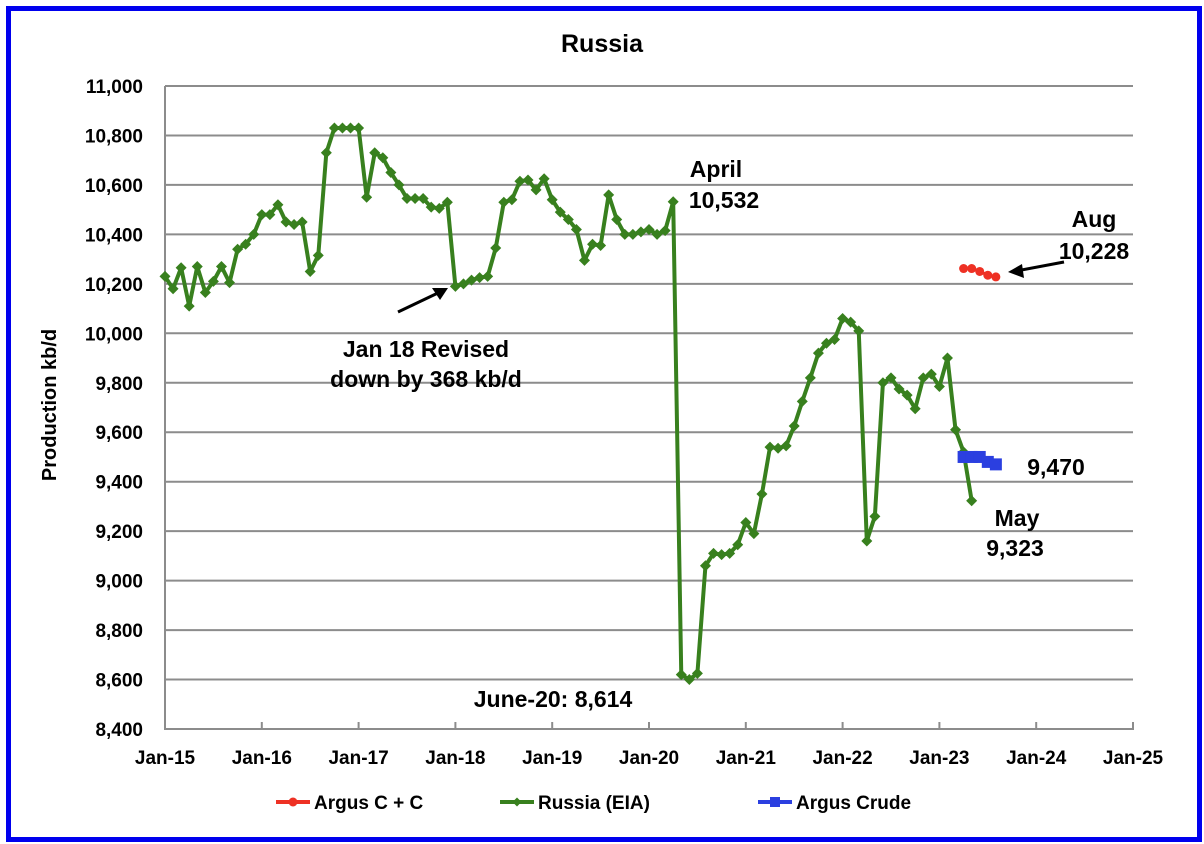 This screenshot has width=1204, height=844. Describe the element at coordinates (455, 758) in the screenshot. I see `x-tick-label: Jan-18` at that location.